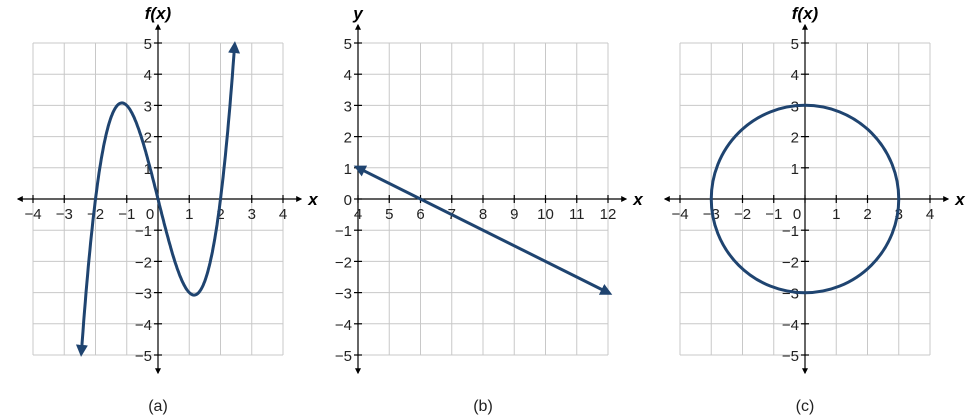  What do you see at coordinates (358, 13) in the screenshot?
I see `y-axis-label: y` at bounding box center [358, 13].